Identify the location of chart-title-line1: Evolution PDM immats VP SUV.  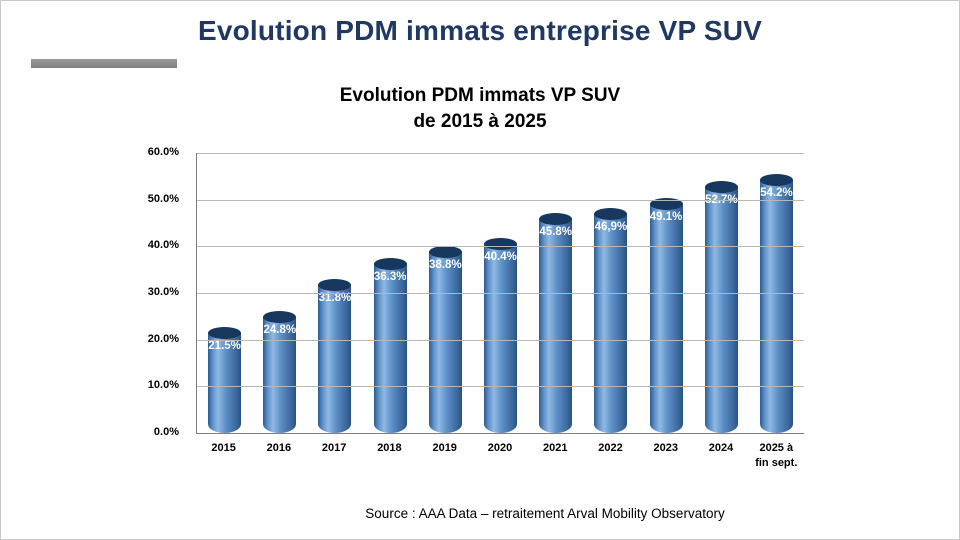
(480, 95).